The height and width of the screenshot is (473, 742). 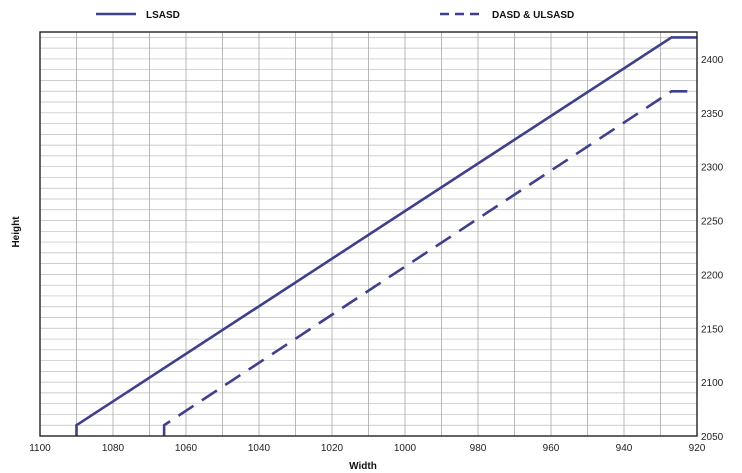 What do you see at coordinates (712, 60) in the screenshot?
I see `y-tick-label: 2400` at bounding box center [712, 60].